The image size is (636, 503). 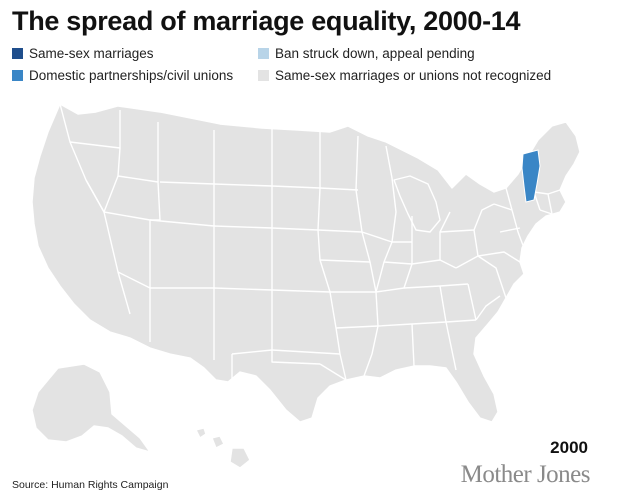 What do you see at coordinates (90, 485) in the screenshot?
I see `source-note: Source: Human Rights Campaign` at bounding box center [90, 485].